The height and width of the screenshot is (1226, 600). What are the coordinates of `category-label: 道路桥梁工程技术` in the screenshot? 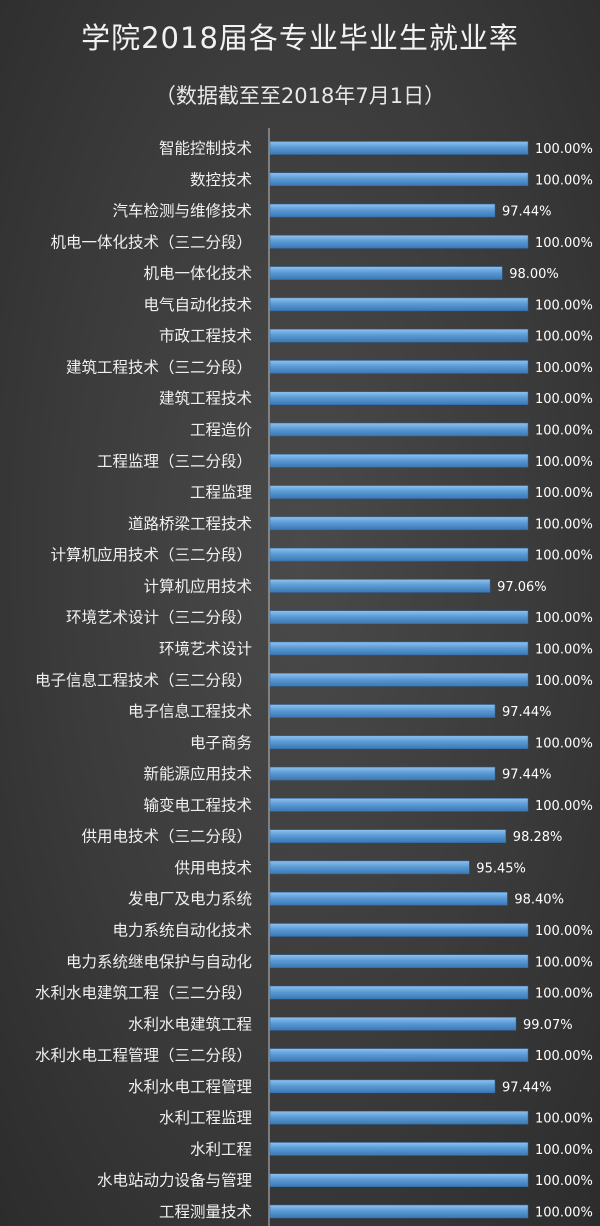 It's located at (190, 524).